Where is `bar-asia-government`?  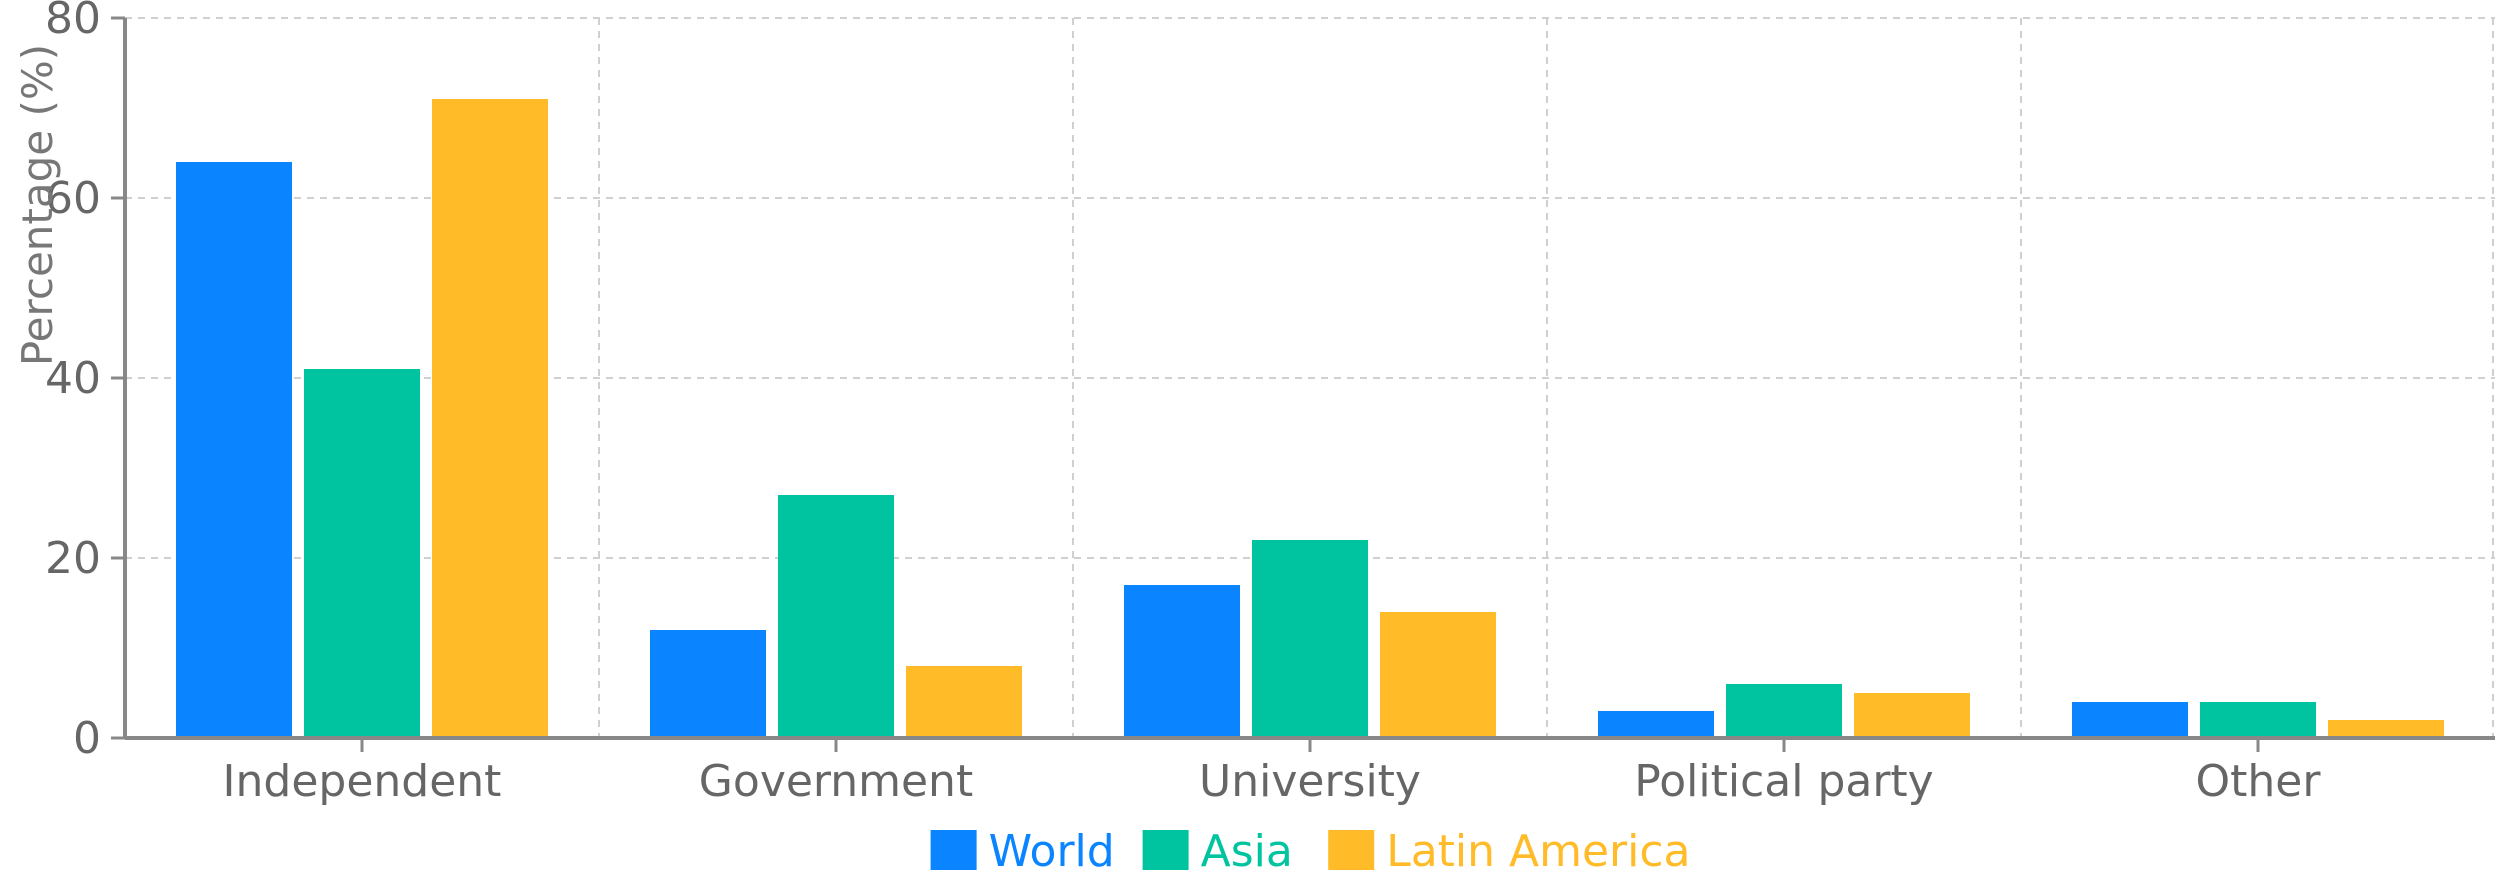 bar-asia-government is located at coordinates (836, 616).